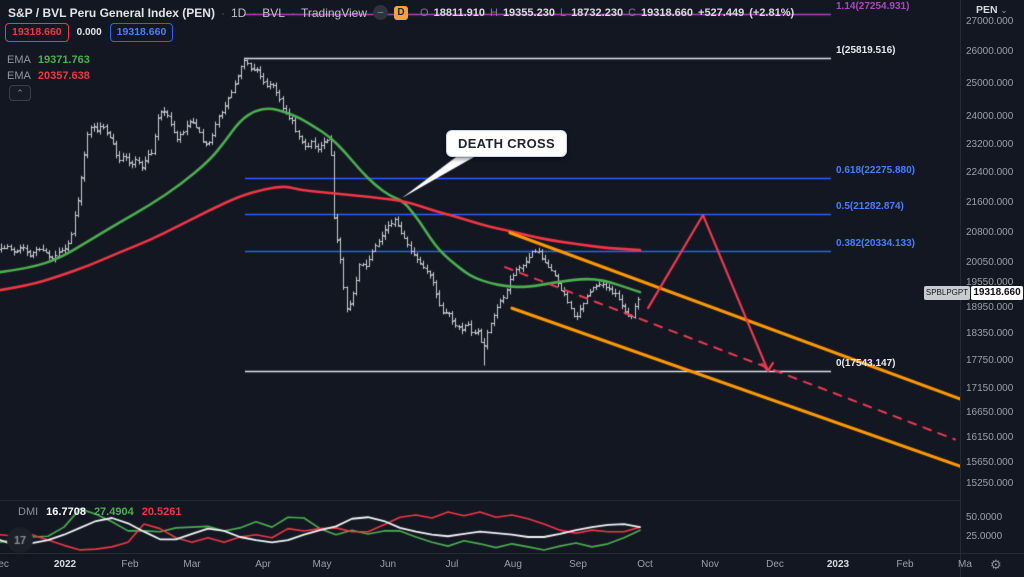 This screenshot has height=577, width=1024. Describe the element at coordinates (263, 564) in the screenshot. I see `time-tick: Apr` at that location.